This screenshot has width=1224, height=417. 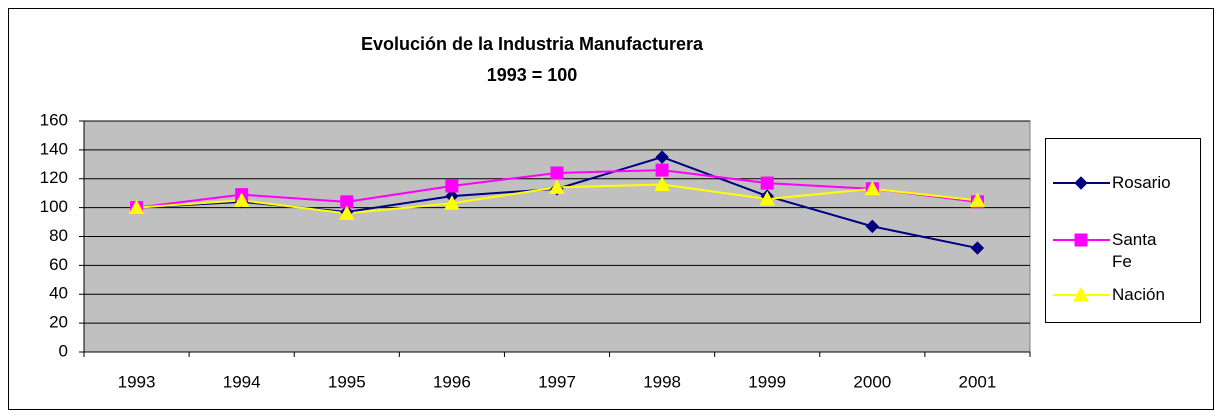 What do you see at coordinates (58, 293) in the screenshot?
I see `y-tick-label: 40` at bounding box center [58, 293].